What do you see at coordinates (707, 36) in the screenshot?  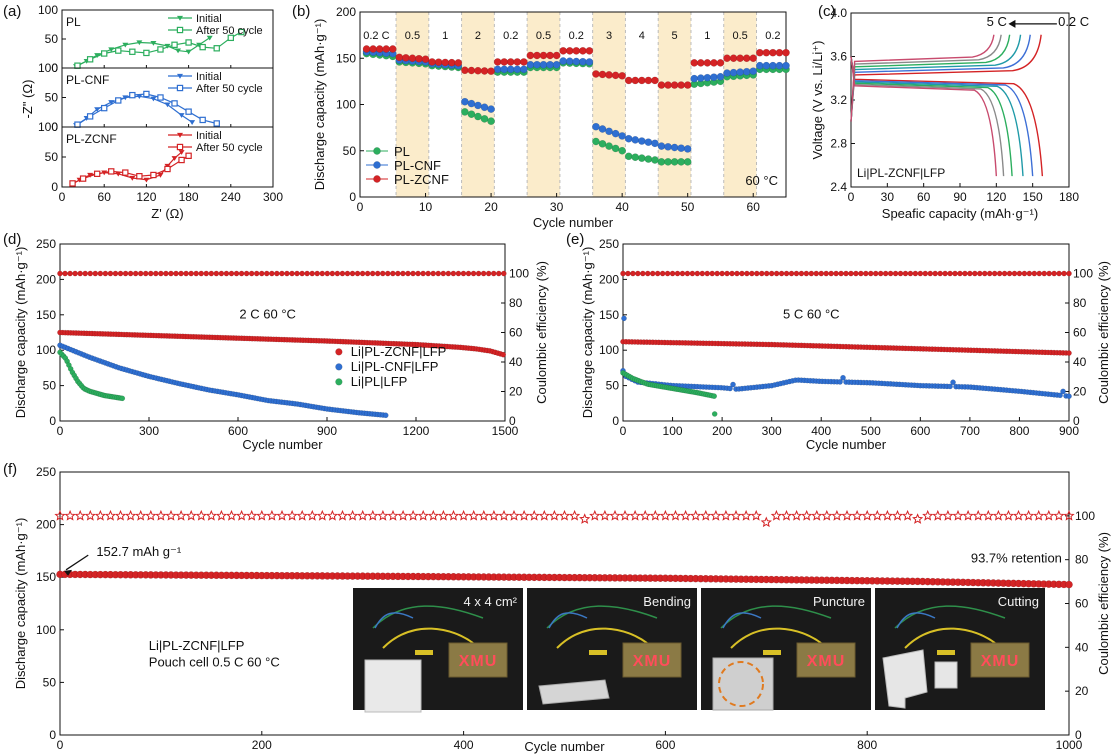 I see `rate-label: 1` at bounding box center [707, 36].